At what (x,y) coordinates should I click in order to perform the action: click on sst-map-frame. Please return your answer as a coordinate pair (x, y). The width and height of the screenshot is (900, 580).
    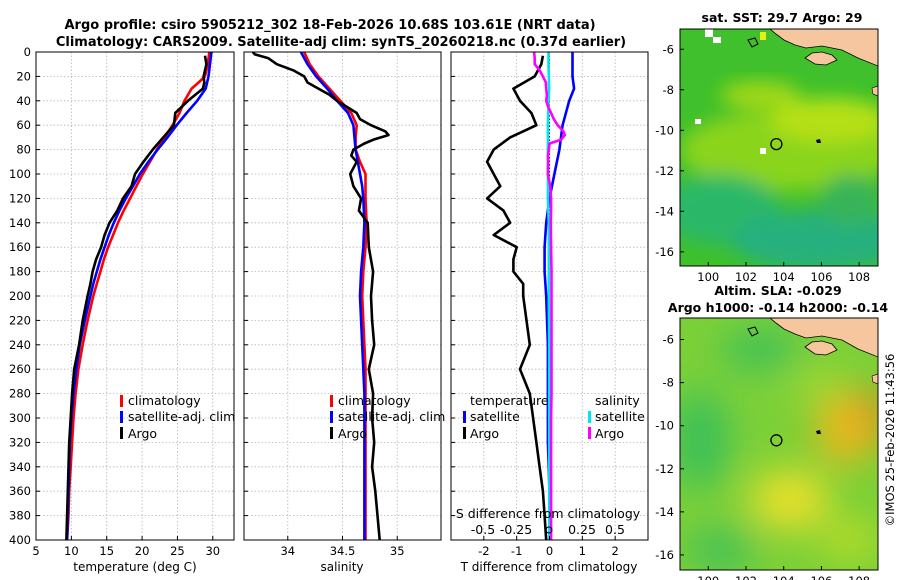
    Looking at the image, I should click on (779, 147).